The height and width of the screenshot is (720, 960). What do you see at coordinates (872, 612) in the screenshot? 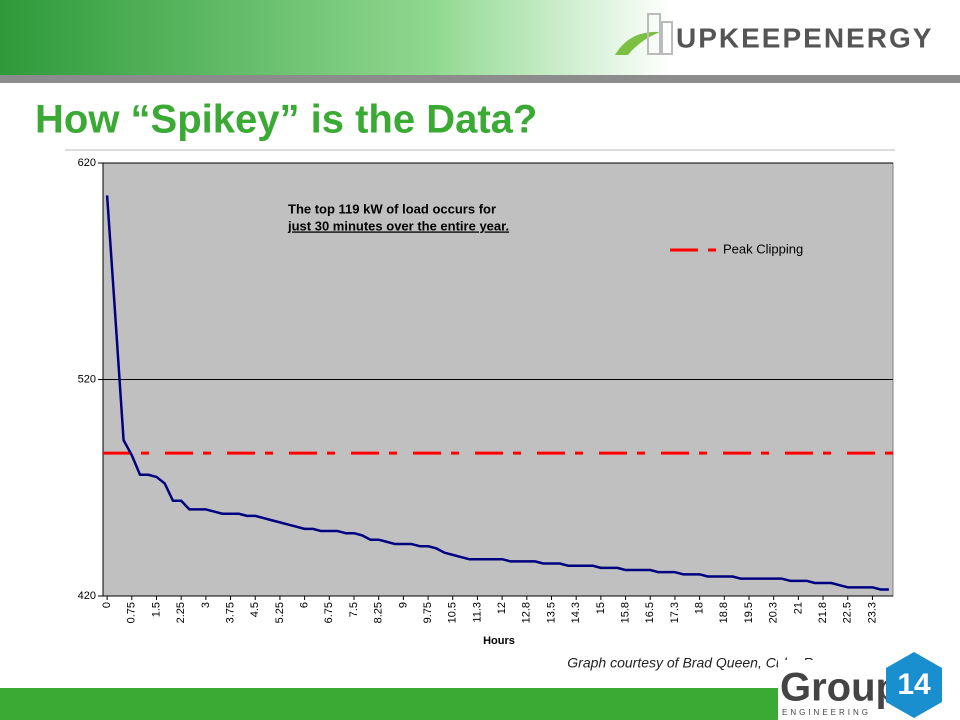
I see `x-tick-label: 23.3` at bounding box center [872, 612].